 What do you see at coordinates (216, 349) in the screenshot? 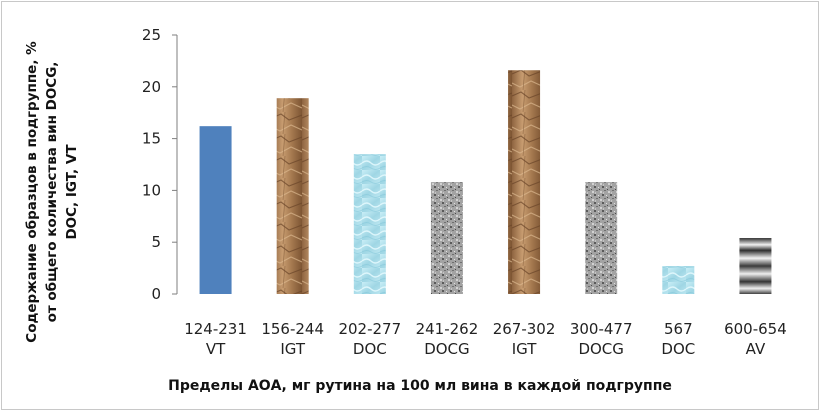
I see `x-tick-label-line: VT` at bounding box center [216, 349].